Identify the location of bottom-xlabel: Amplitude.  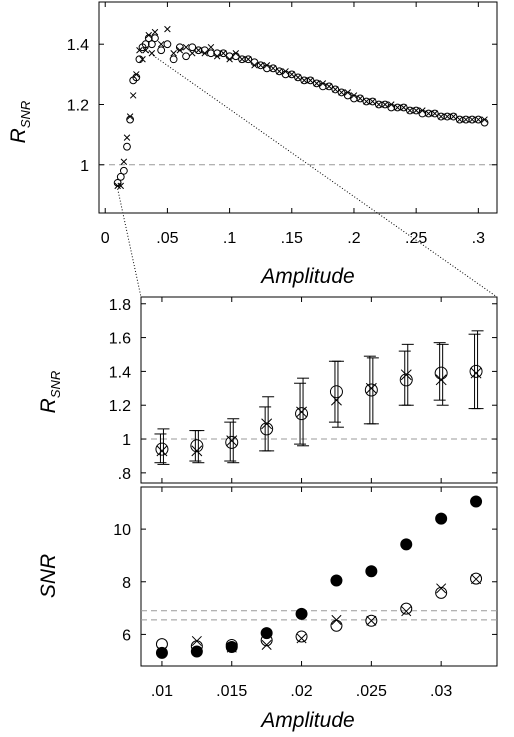
(306, 720).